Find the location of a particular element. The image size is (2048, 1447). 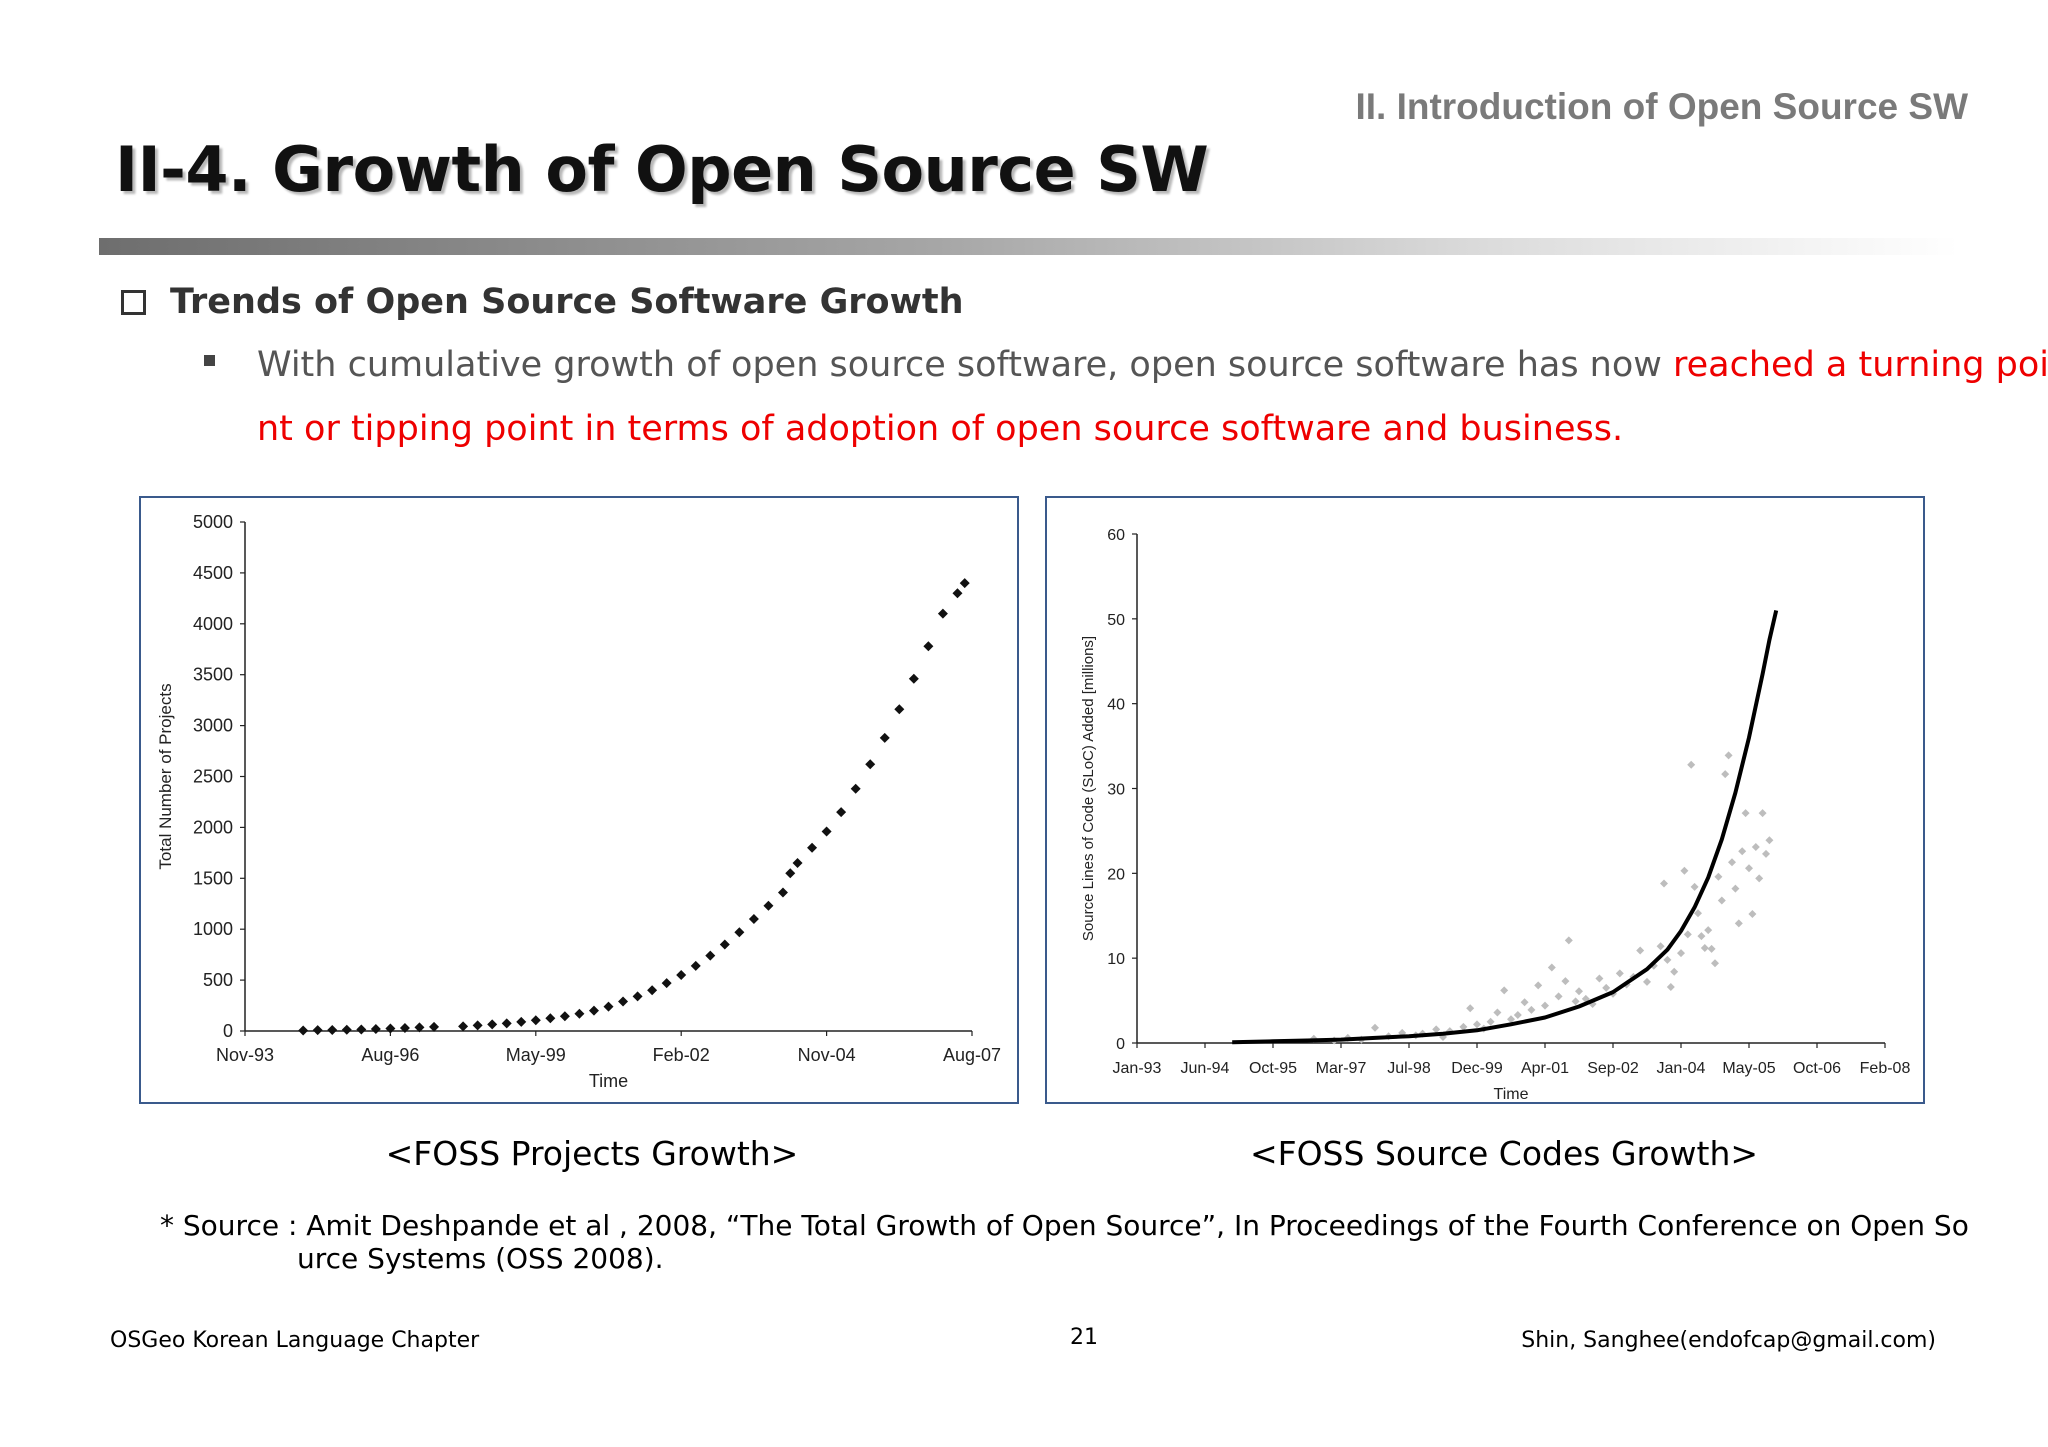

footer-organization: OSGeo Korean Language Chapter is located at coordinates (295, 1340).